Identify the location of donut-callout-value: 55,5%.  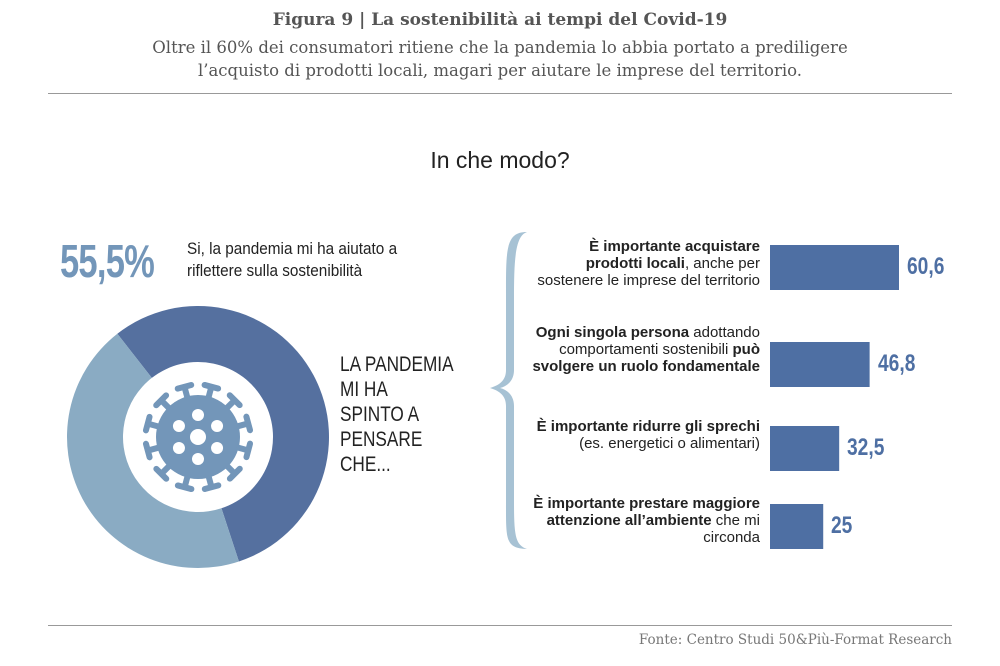
(107, 261).